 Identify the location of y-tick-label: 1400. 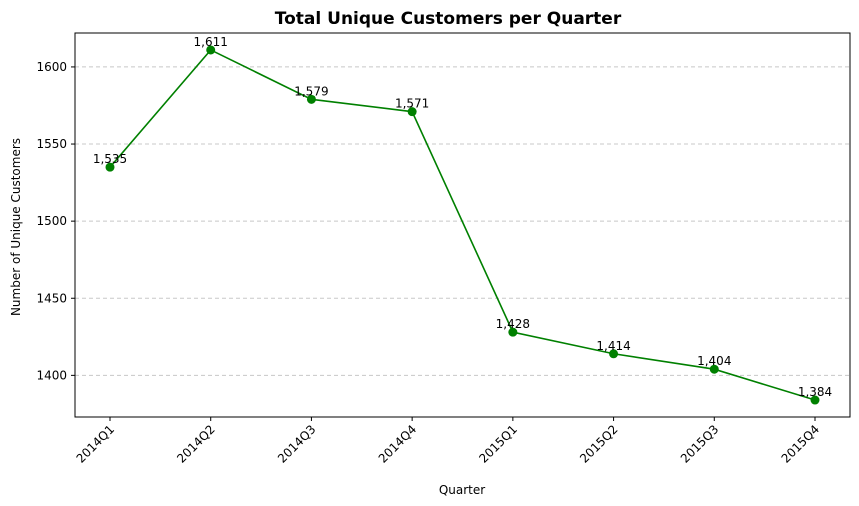
(51, 375).